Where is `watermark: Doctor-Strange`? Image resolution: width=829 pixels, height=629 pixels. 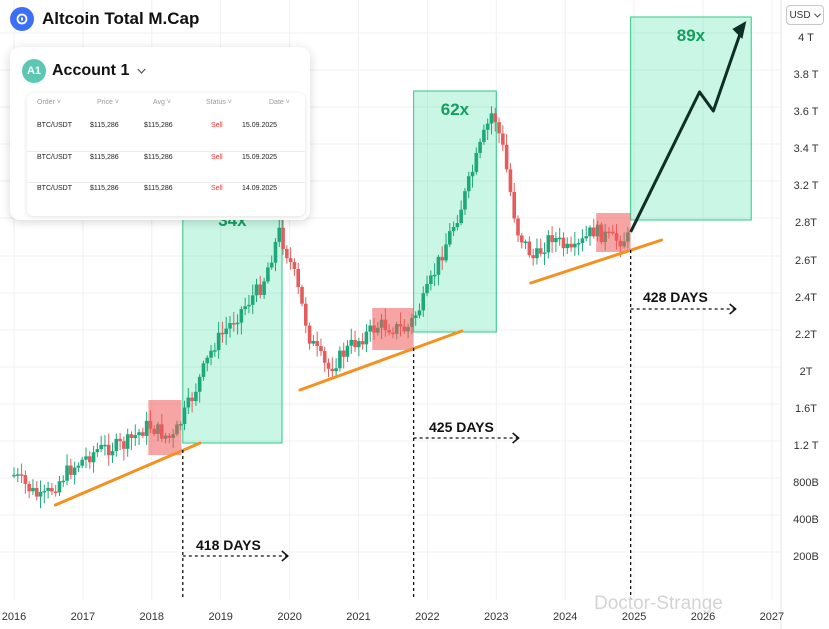 watermark: Doctor-Strange is located at coordinates (658, 603).